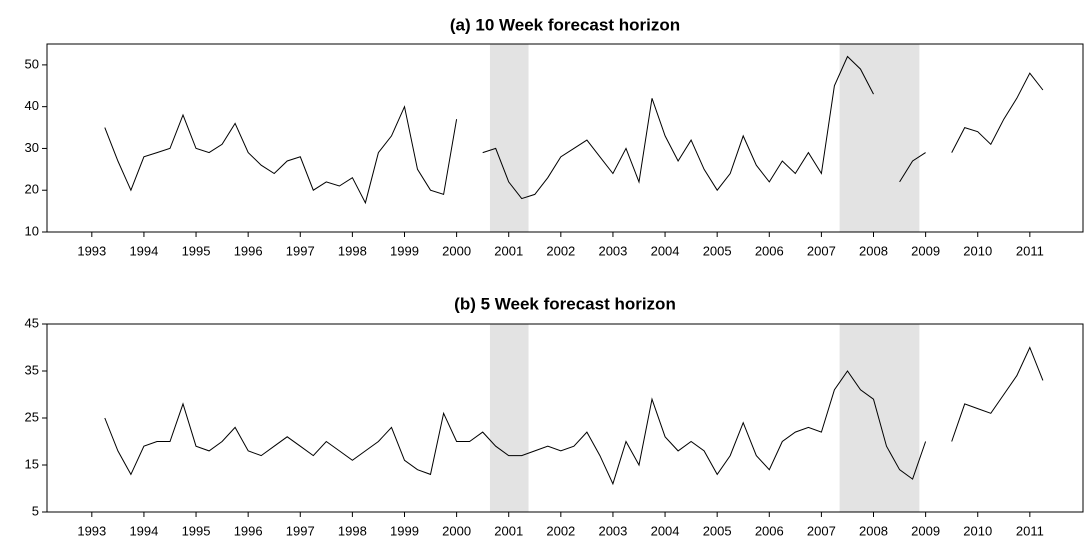  Describe the element at coordinates (32, 147) in the screenshot. I see `y-tick-label: 30` at that location.